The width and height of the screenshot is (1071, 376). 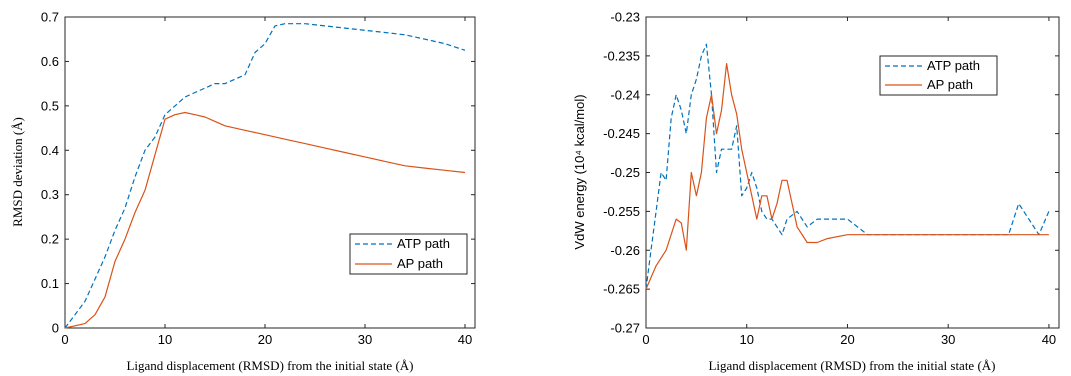 I want to click on y-axis-label: RMSD deviation (Å), so click(x=17, y=172).